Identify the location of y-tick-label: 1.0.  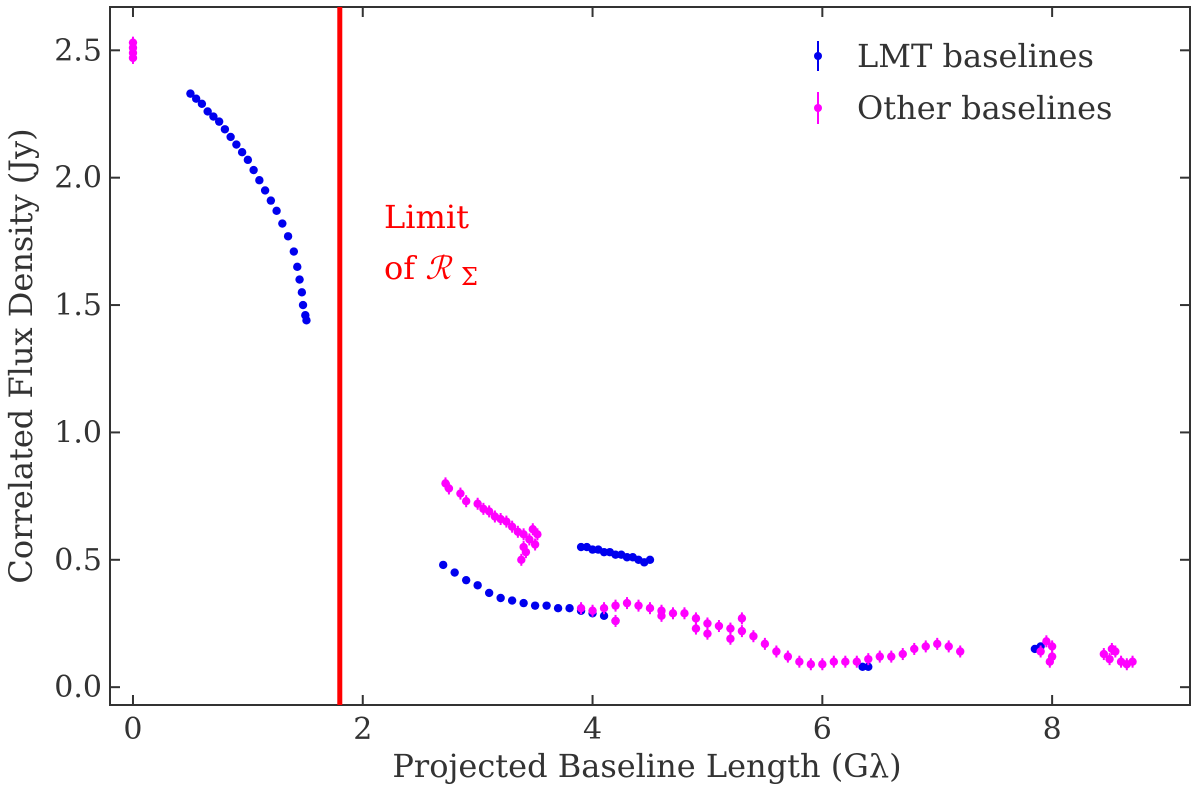
(78, 432).